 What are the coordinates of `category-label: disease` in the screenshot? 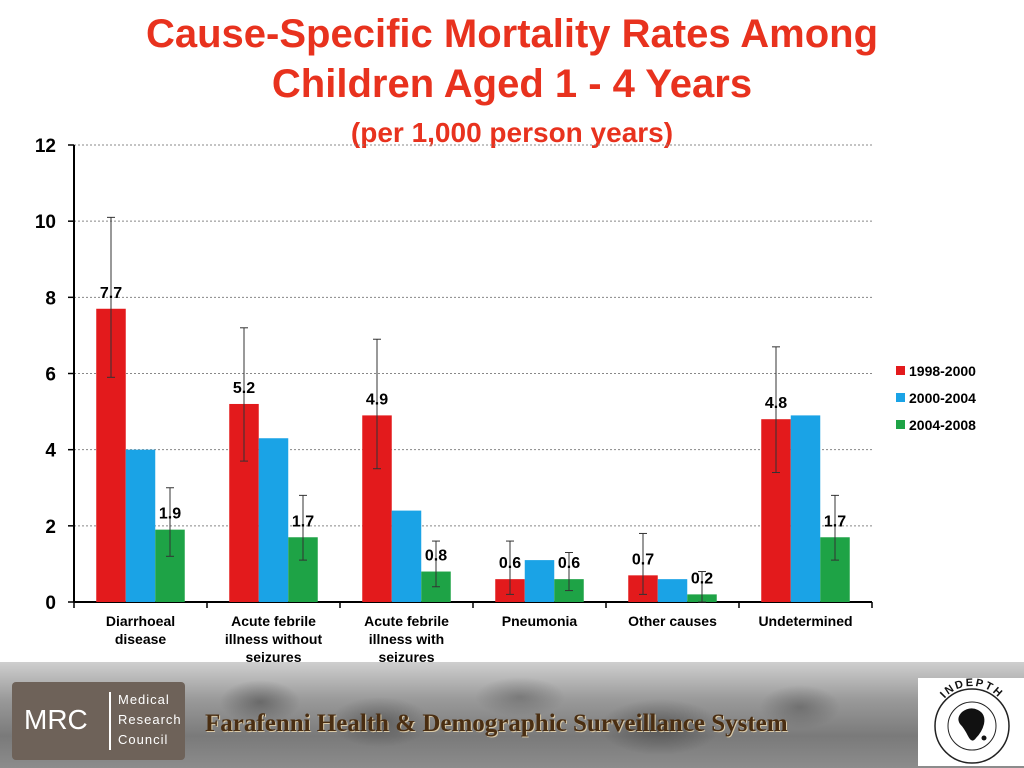 It's located at (141, 639).